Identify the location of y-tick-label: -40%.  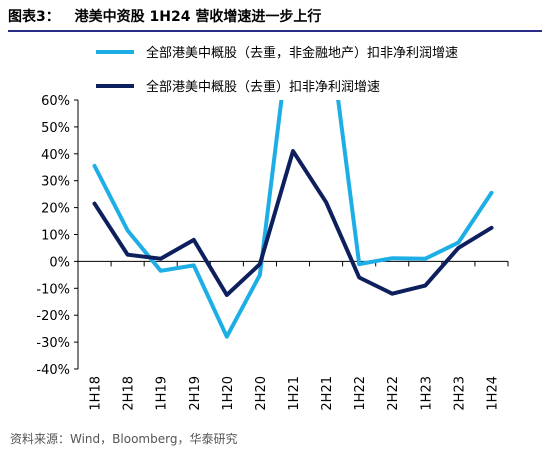
(53, 370).